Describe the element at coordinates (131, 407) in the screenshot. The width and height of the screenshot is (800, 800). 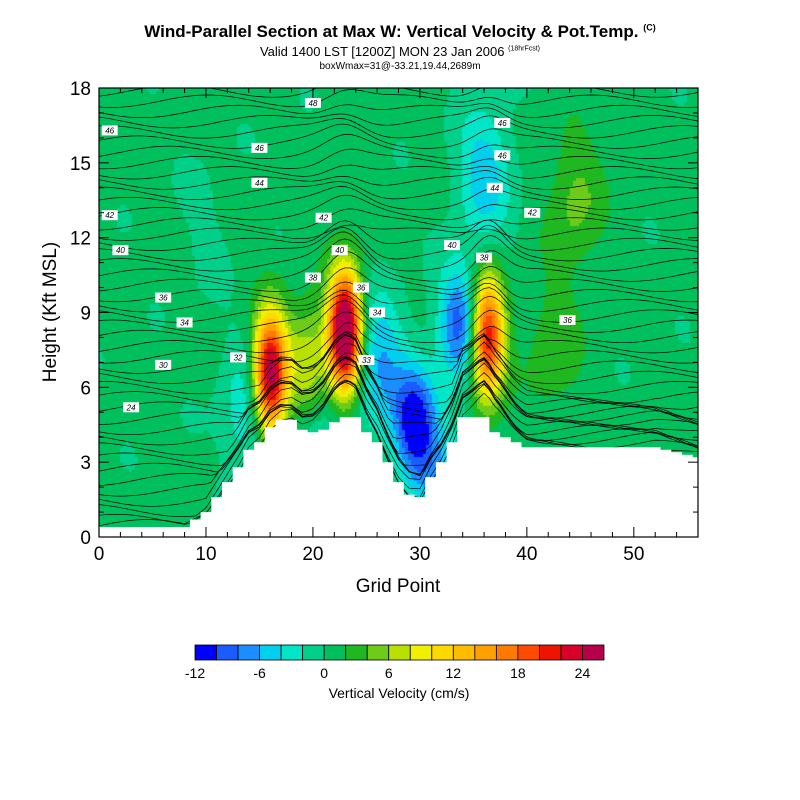
I see `theta-label: 24` at that location.